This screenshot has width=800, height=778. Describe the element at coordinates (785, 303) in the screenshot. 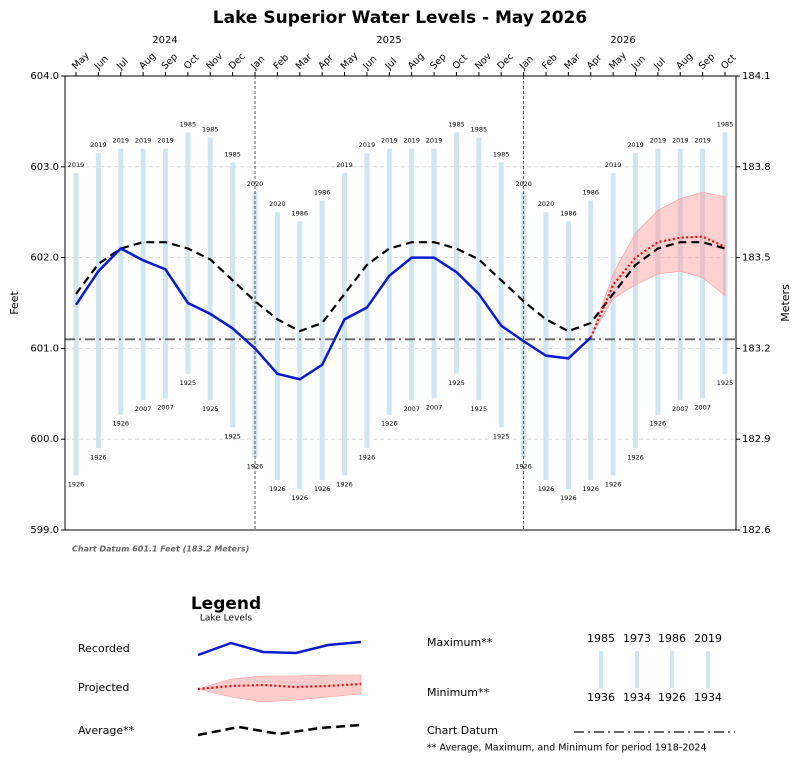

I see `y2-axis-label: Meters` at that location.